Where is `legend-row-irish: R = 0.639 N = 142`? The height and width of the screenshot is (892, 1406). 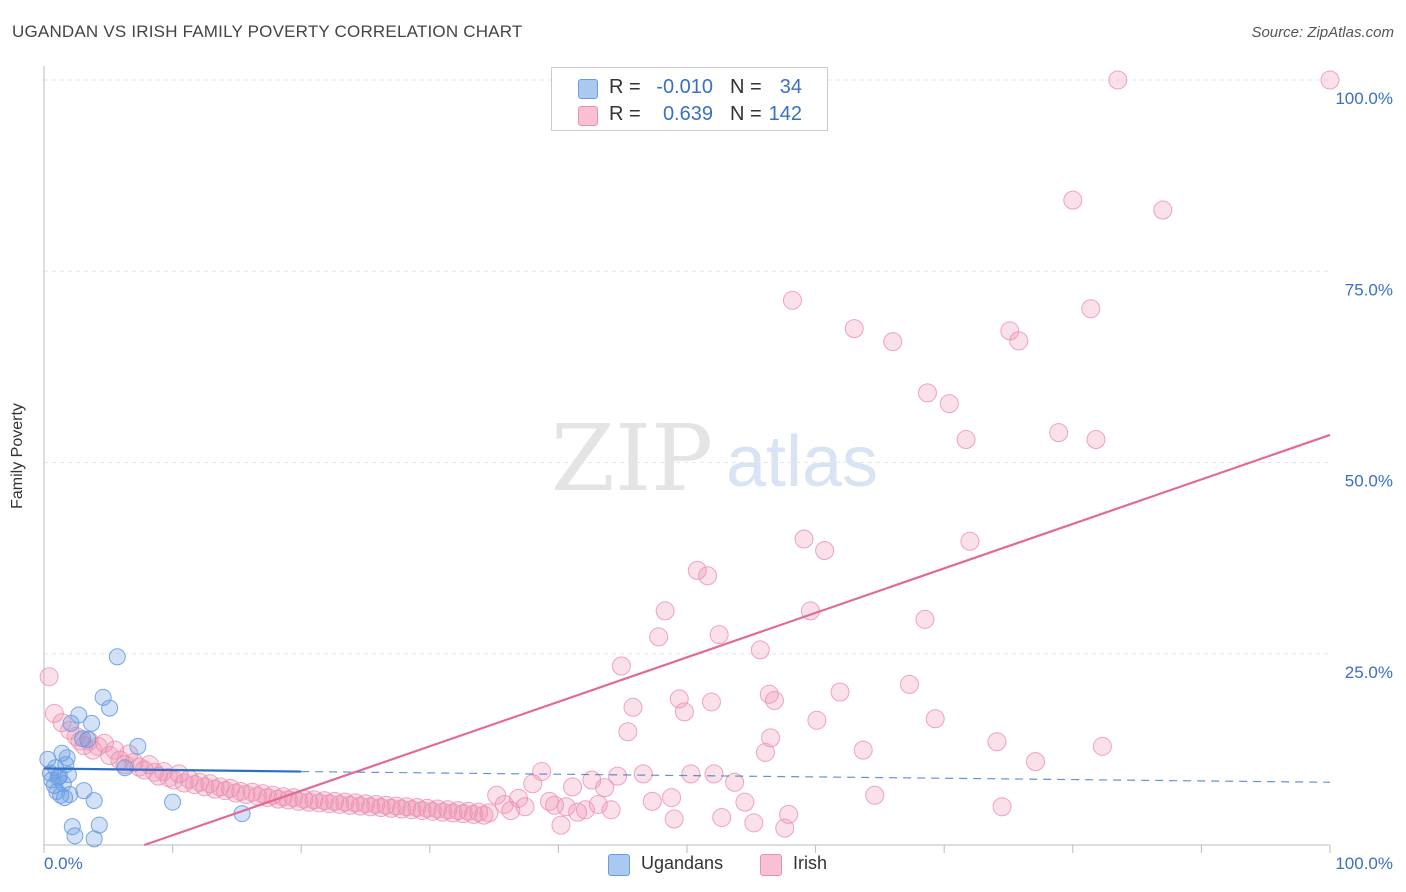 legend-row-irish: R = 0.639 N = 142 is located at coordinates (689, 114).